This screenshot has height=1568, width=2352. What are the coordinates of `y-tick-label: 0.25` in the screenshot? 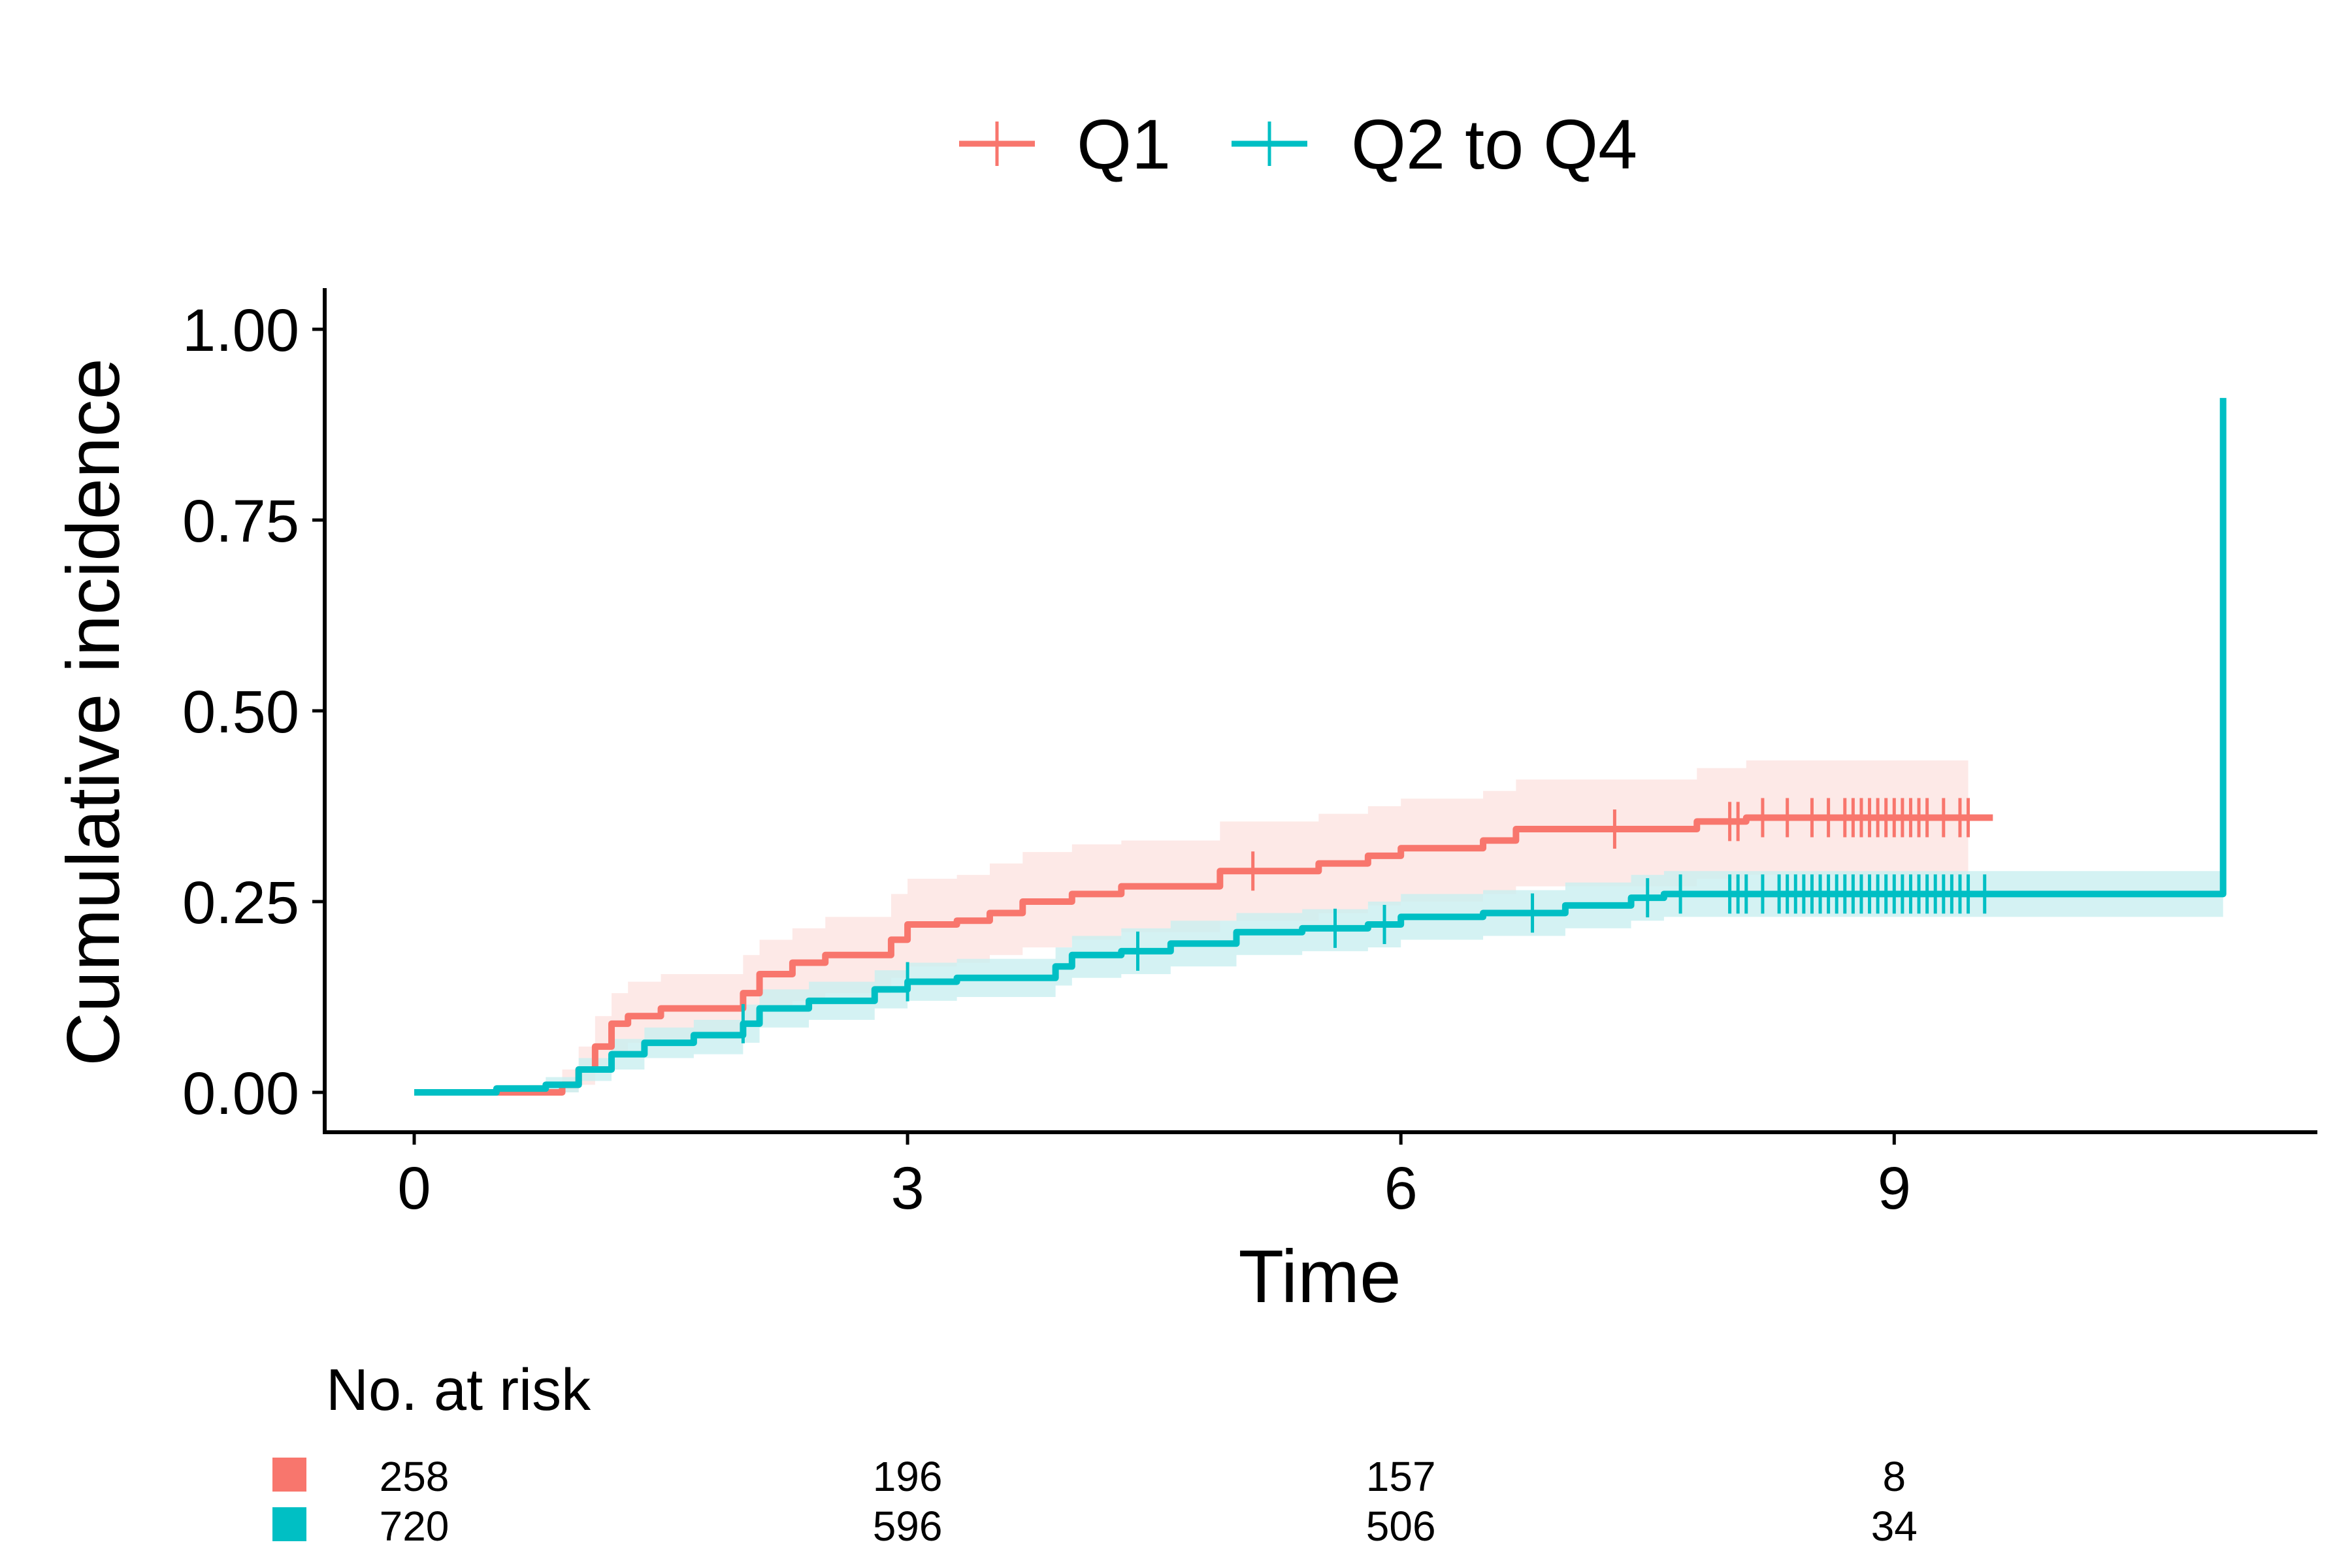 It's located at (240, 903).